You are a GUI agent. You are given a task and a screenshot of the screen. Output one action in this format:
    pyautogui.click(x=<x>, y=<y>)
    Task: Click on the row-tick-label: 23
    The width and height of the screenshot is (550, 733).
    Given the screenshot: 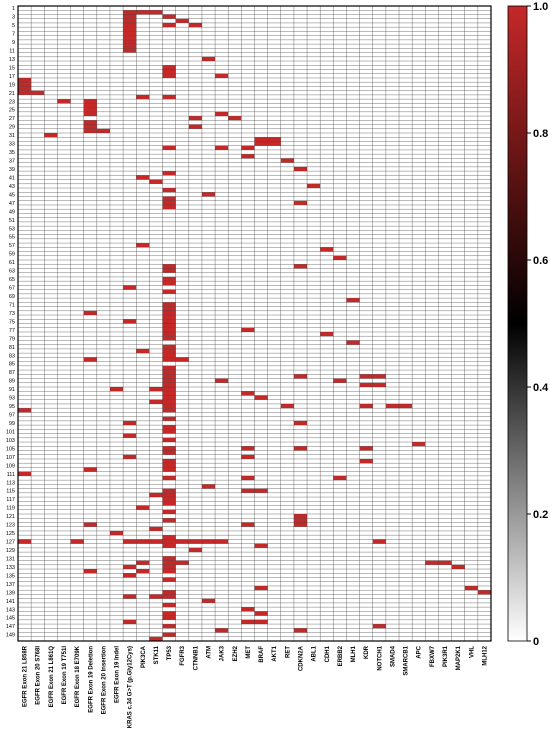 What is the action you would take?
    pyautogui.click(x=12, y=102)
    